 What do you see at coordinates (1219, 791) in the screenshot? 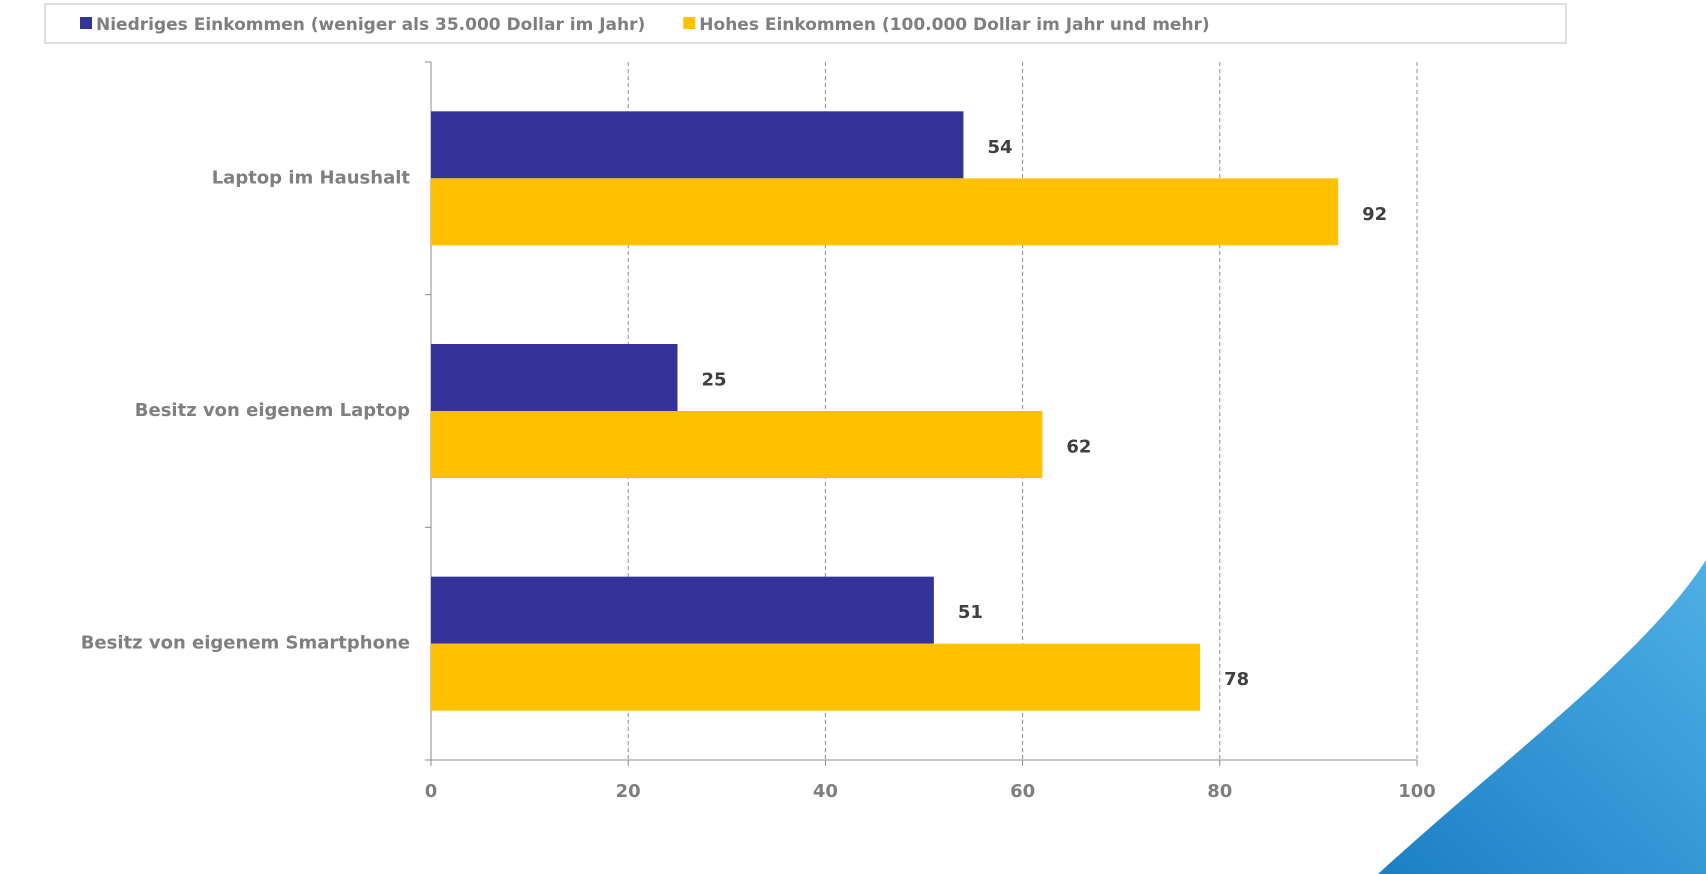
I see `x-tick-label: 80` at bounding box center [1219, 791].